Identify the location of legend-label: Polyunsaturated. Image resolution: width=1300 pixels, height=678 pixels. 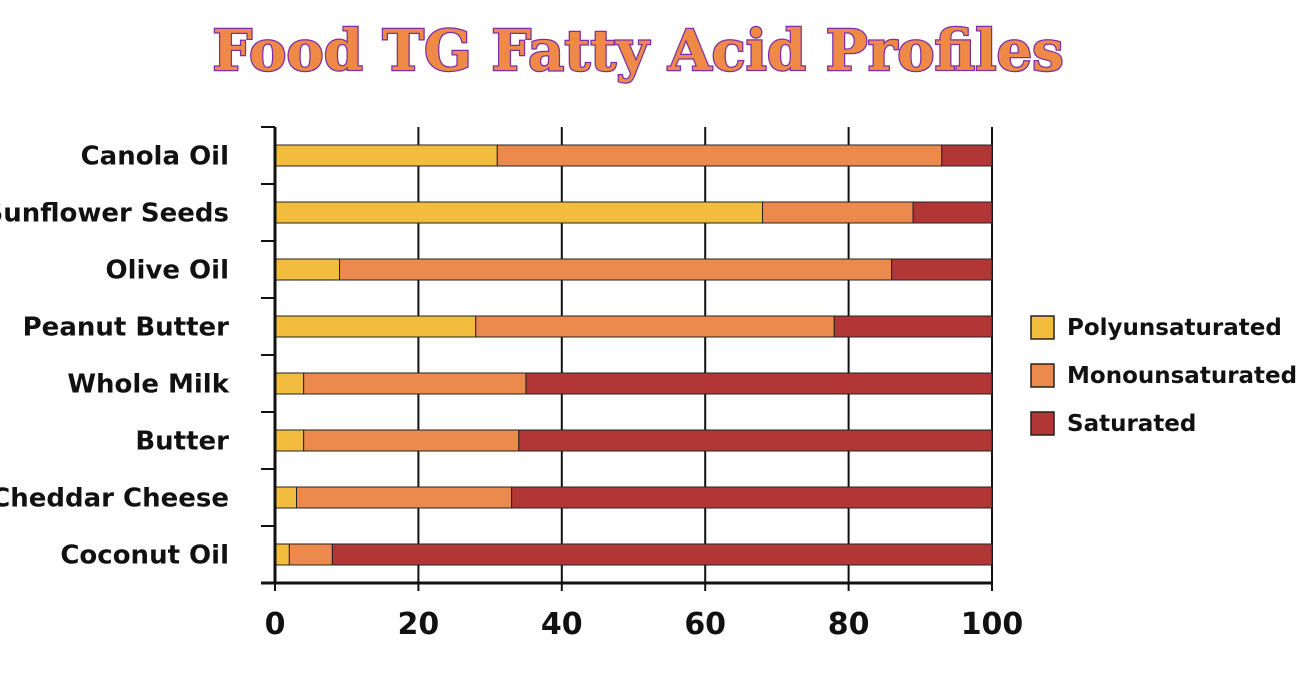
(1174, 328).